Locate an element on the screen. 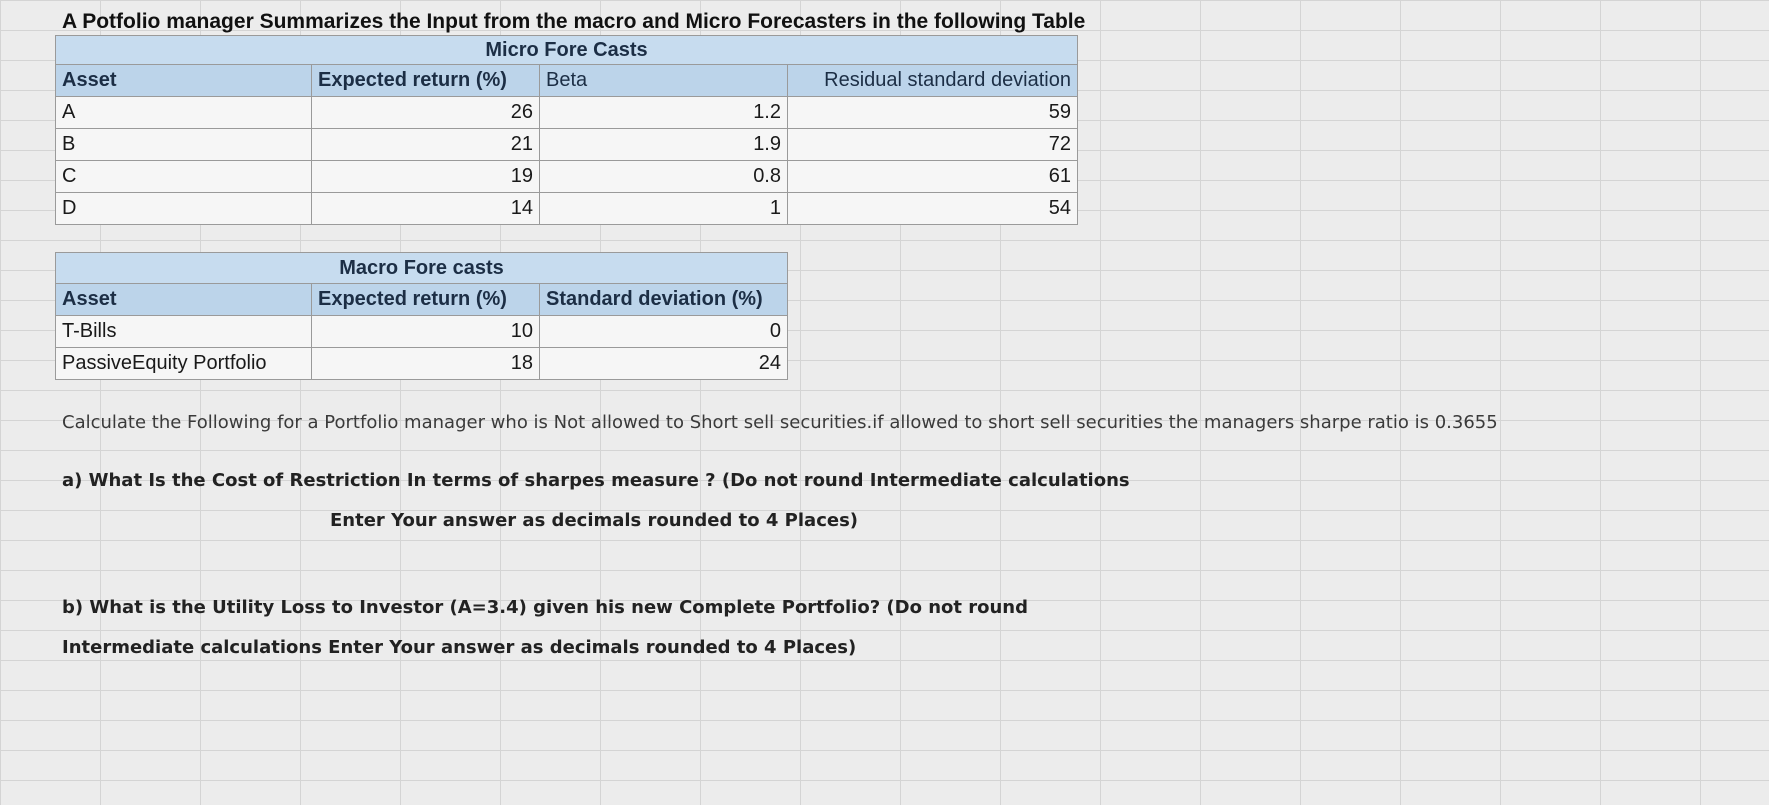 This screenshot has width=1769, height=805. expected-return-cell: 26 is located at coordinates (425, 112).